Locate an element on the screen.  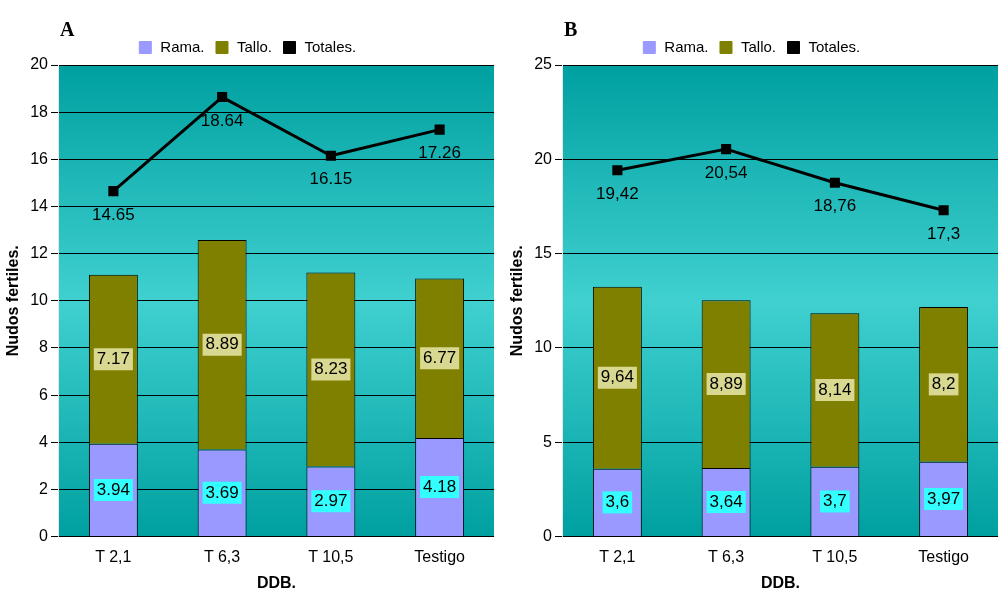
data-label: 2.97 is located at coordinates (331, 501).